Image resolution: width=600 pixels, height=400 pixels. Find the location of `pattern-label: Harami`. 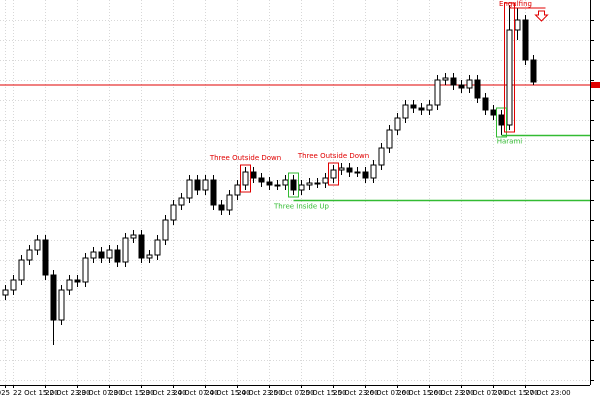

pattern-label: Harami is located at coordinates (510, 142).